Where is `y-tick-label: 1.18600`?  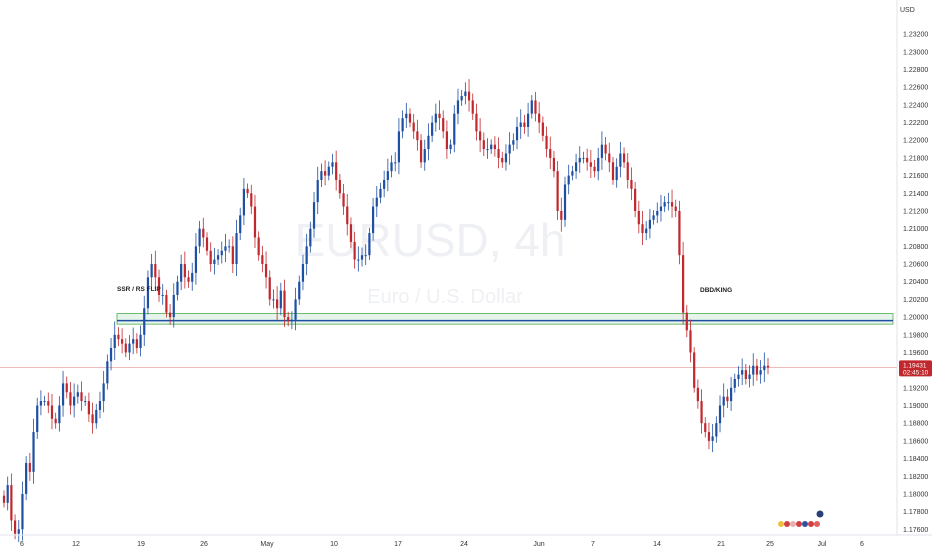
y-tick-label: 1.18600 is located at coordinates (915, 441).